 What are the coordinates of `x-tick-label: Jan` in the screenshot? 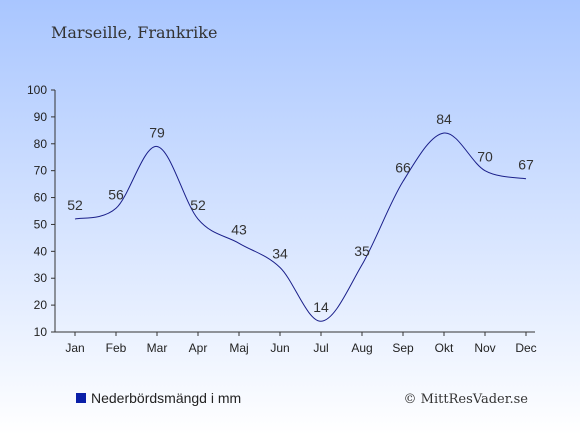 It's located at (74, 348).